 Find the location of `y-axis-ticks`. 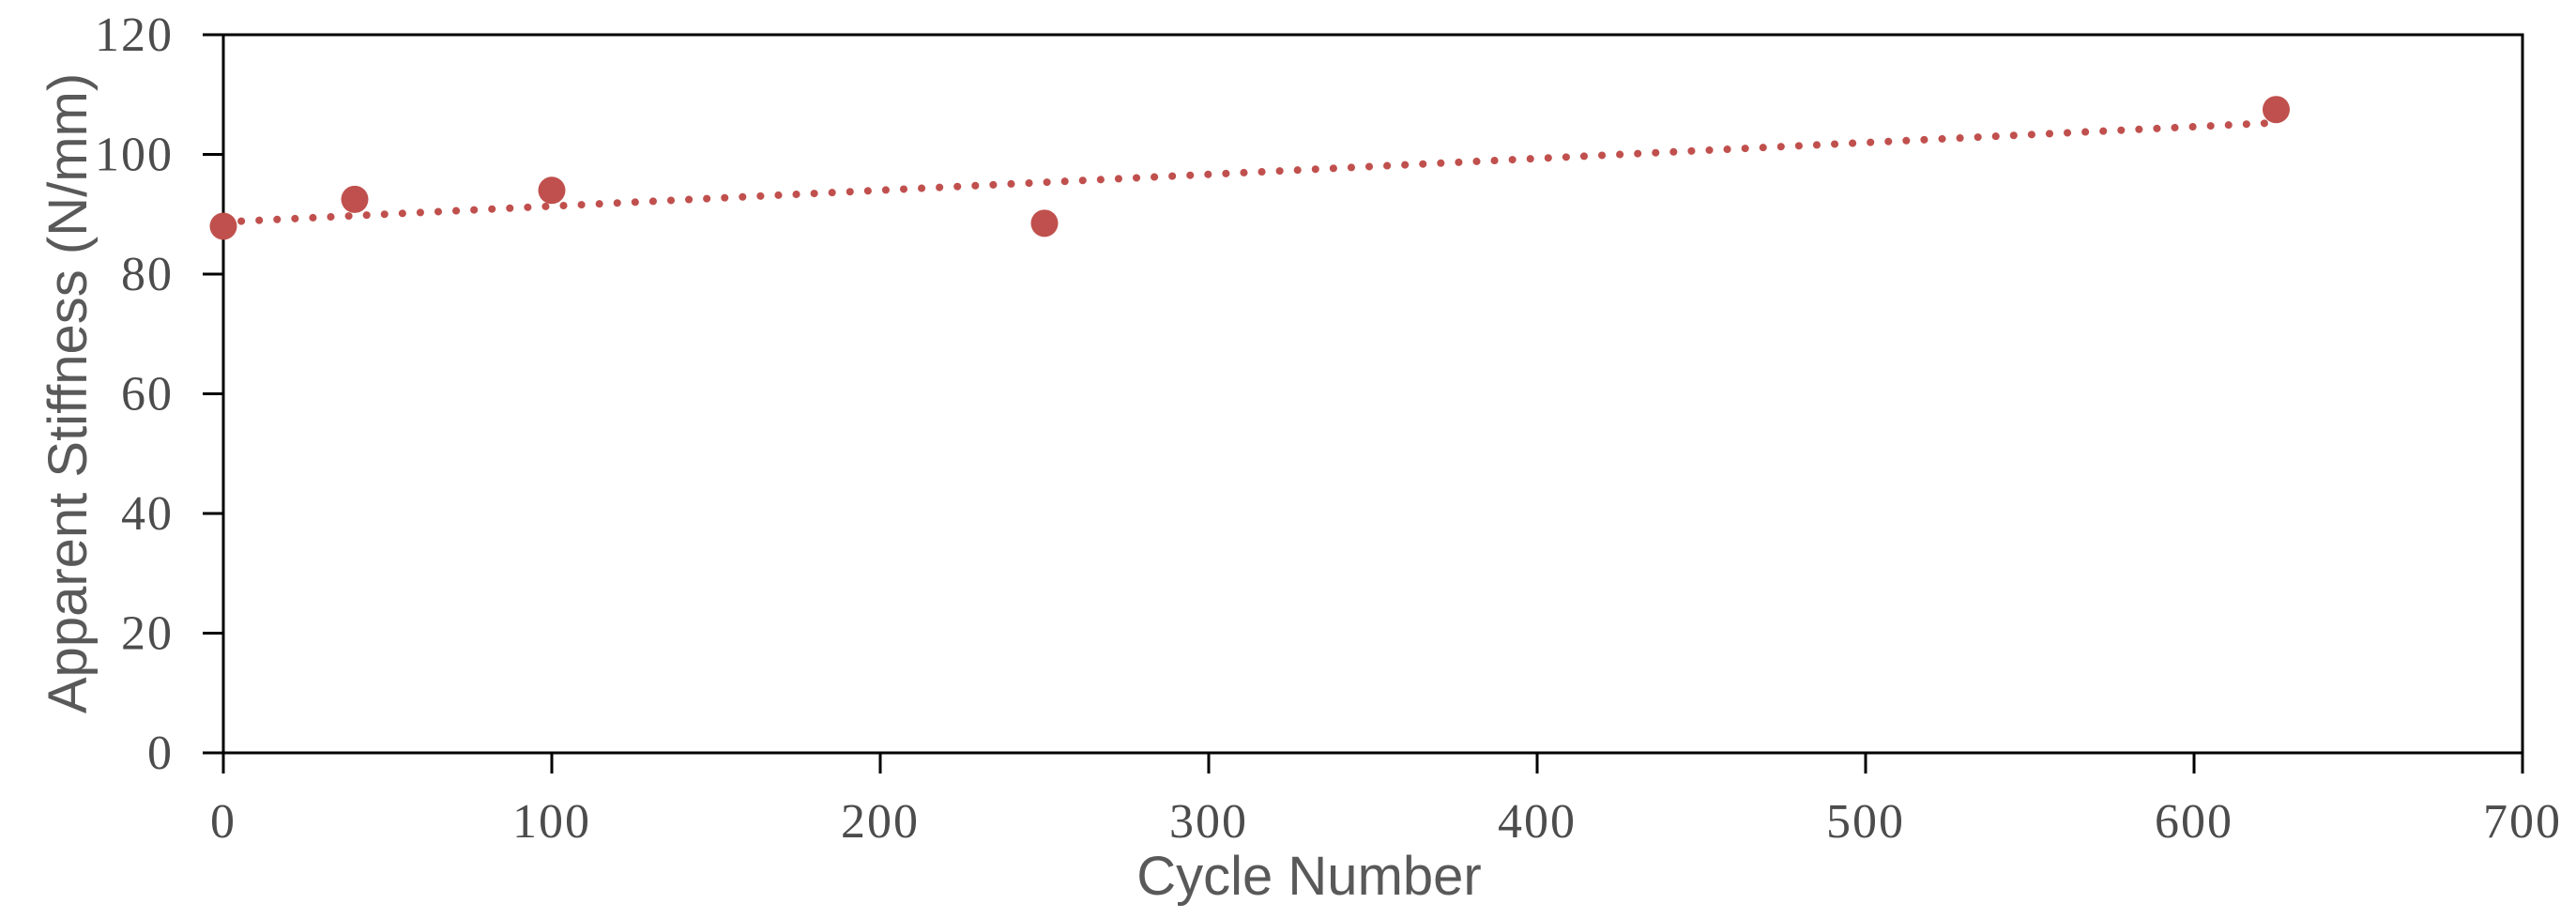

y-axis-ticks is located at coordinates (213, 394).